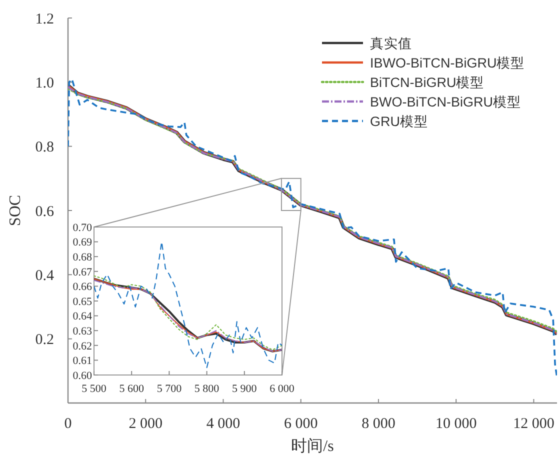 This screenshot has width=560, height=457. Describe the element at coordinates (533, 424) in the screenshot. I see `x-tick-label: 12 000` at that location.